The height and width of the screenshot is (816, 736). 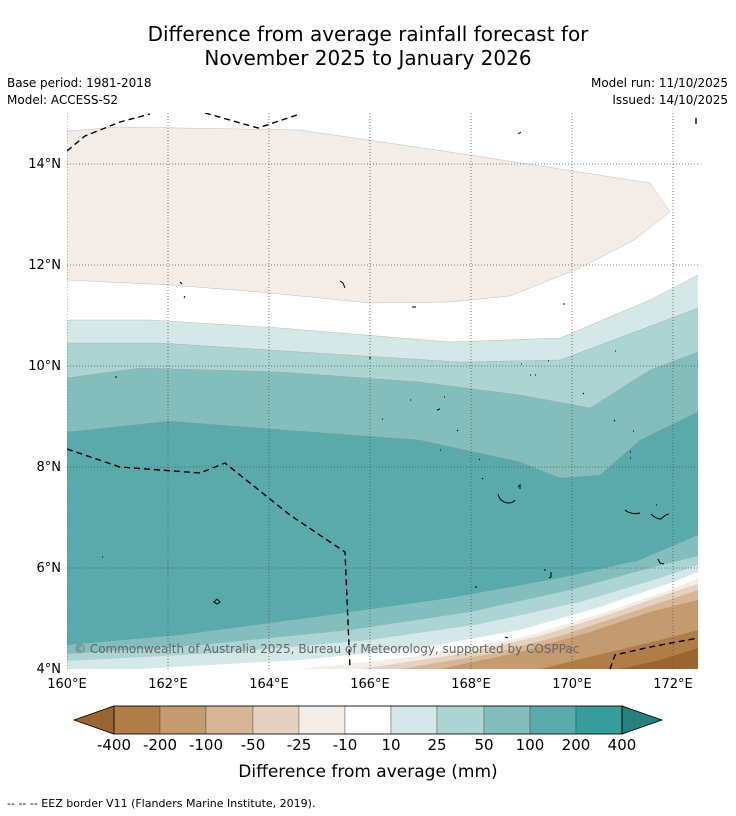 I want to click on lon-tick-172: 172°E, so click(x=673, y=684).